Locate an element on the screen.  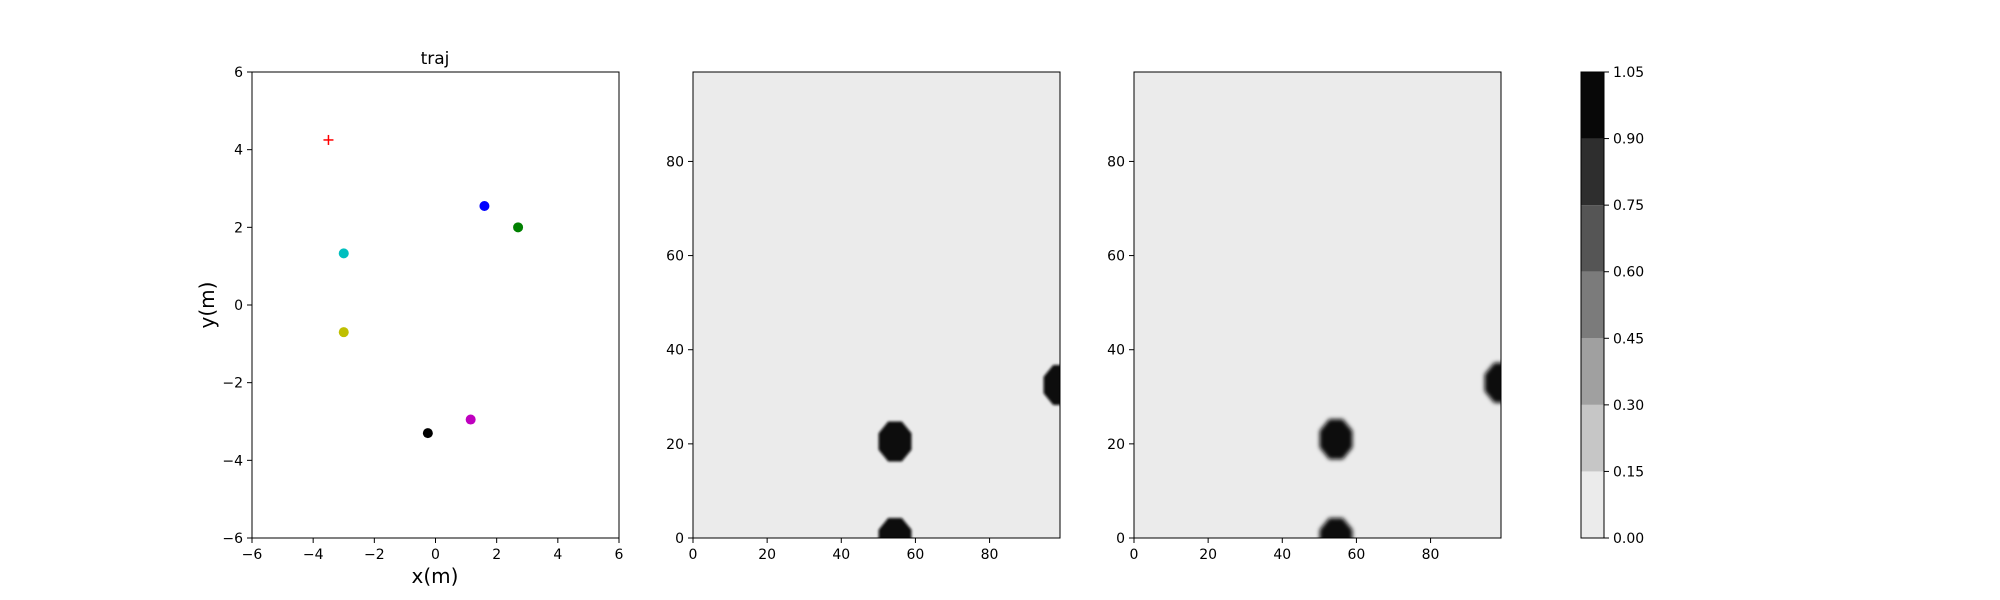
x-tick-label: 2 is located at coordinates (496, 555).